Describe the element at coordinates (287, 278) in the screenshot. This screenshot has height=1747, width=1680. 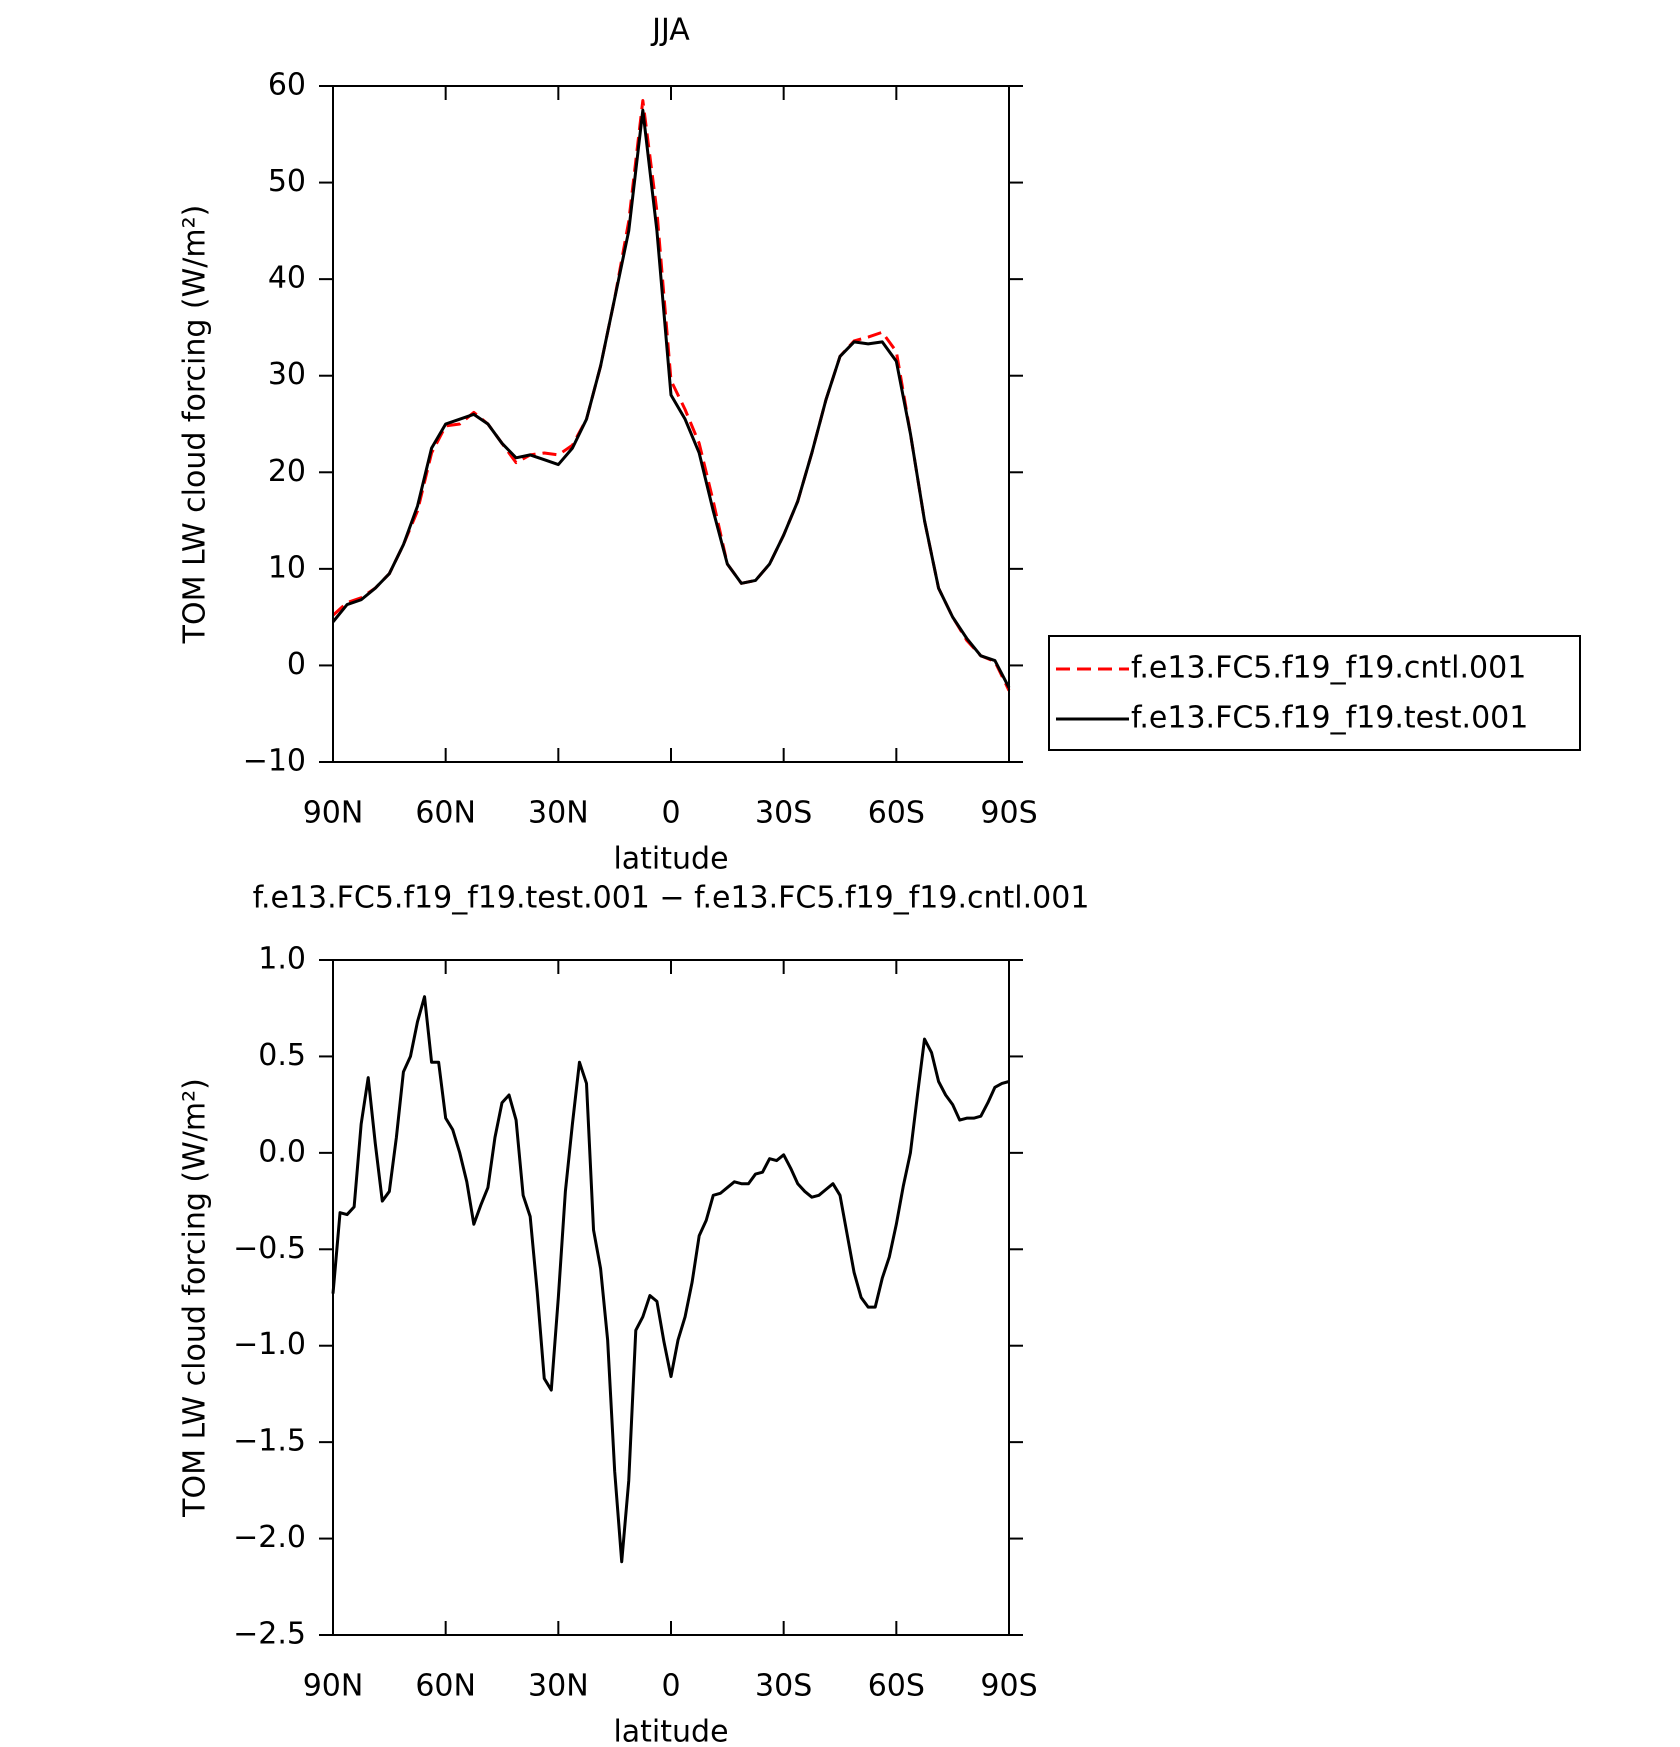
I see `y-tick-label: 40` at that location.